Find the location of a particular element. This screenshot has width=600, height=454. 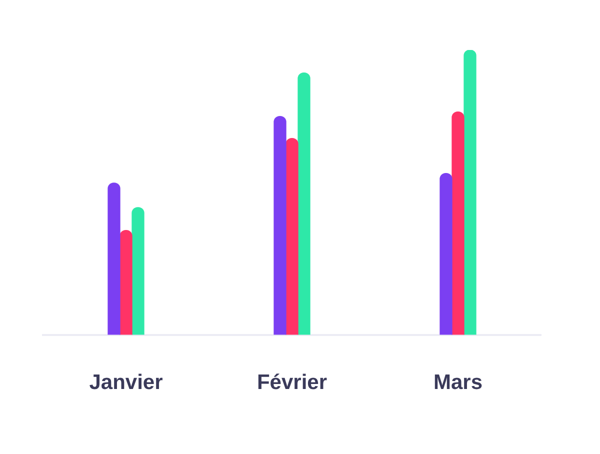

x-tick-label: Mars is located at coordinates (458, 382).